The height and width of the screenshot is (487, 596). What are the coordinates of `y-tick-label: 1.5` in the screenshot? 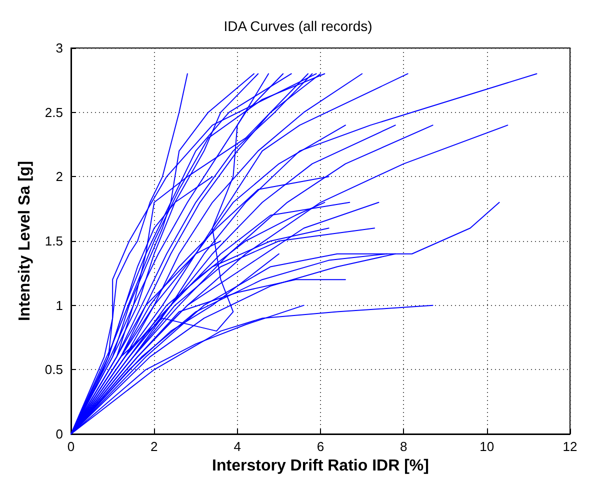 It's located at (53, 241).